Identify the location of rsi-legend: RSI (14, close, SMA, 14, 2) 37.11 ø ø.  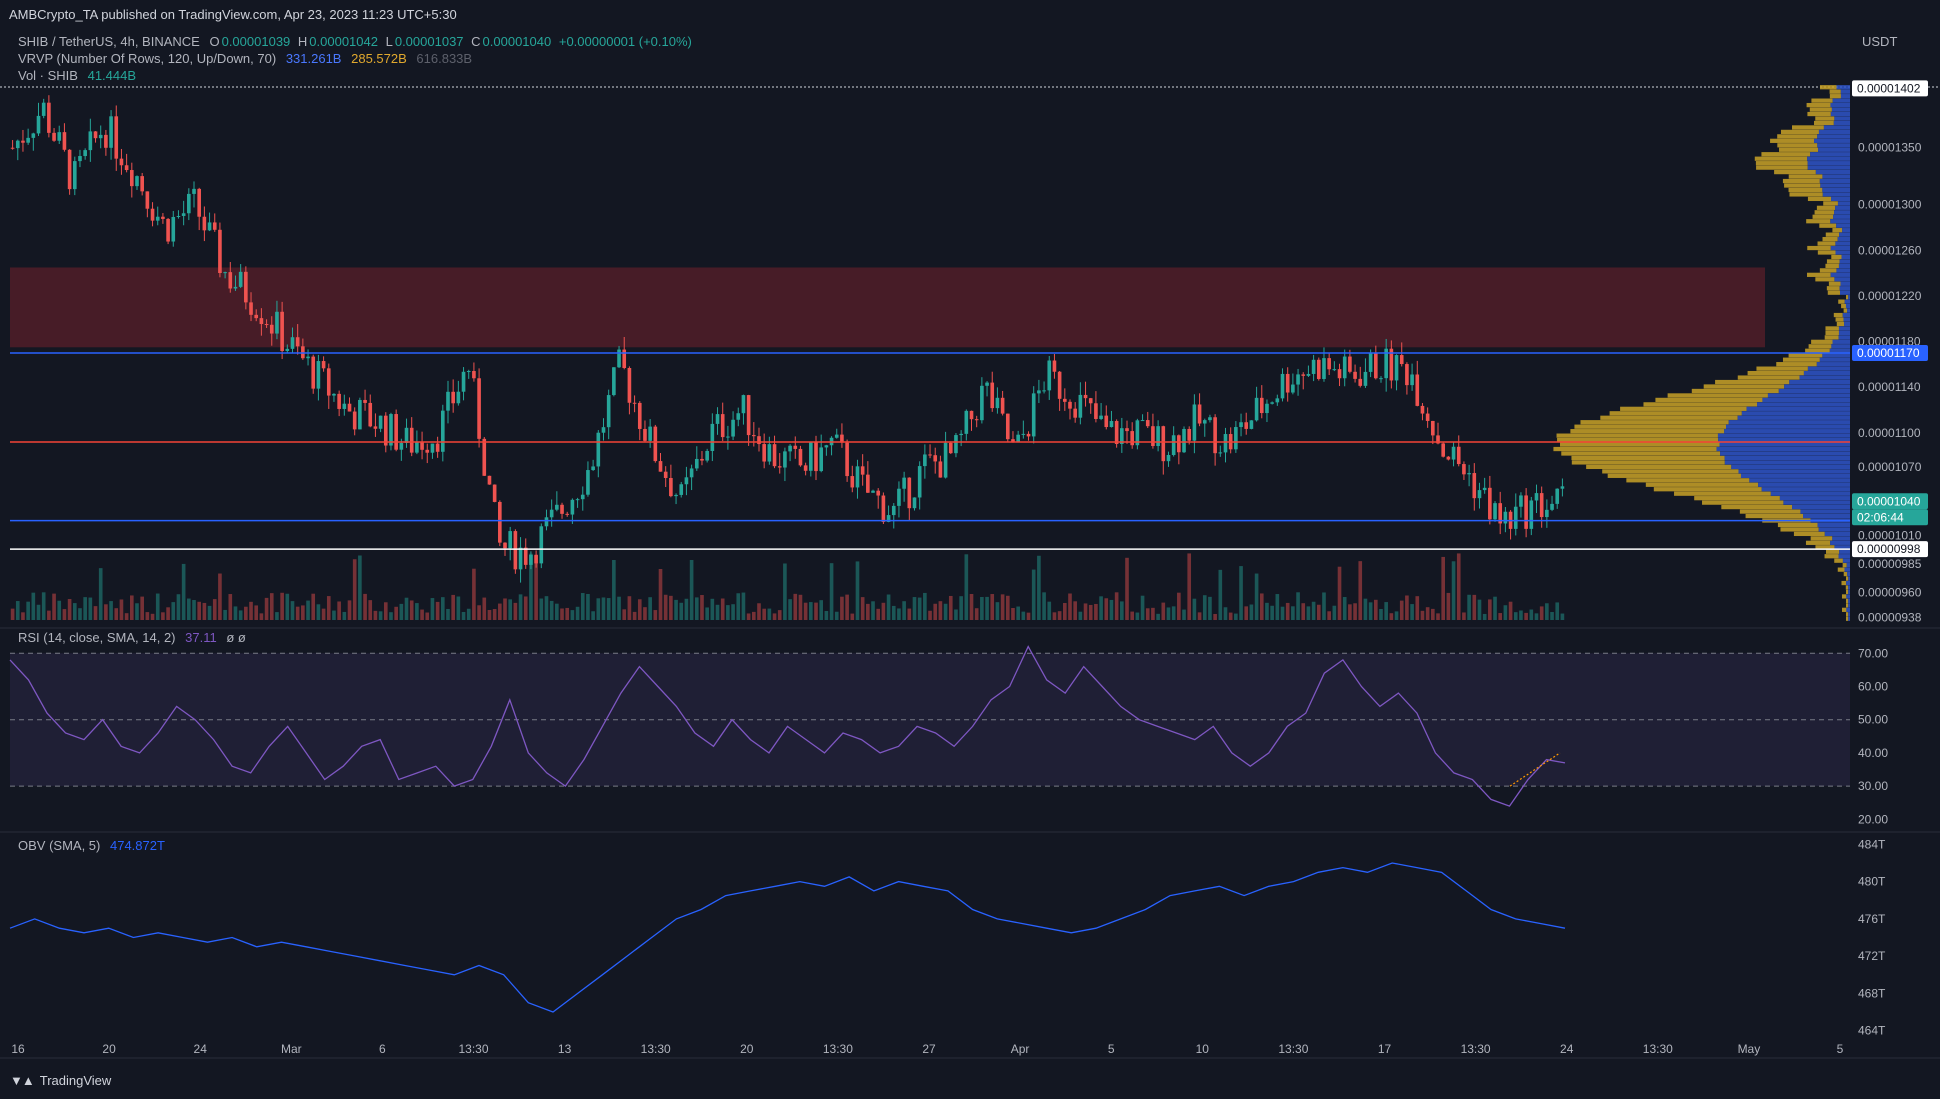
(132, 637).